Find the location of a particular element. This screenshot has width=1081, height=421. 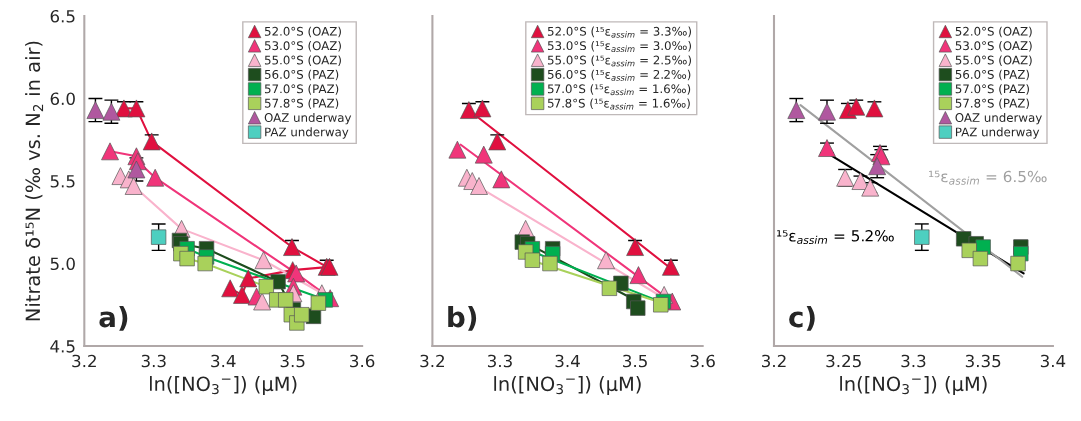

x-tick-label: 3.25 is located at coordinates (843, 361).